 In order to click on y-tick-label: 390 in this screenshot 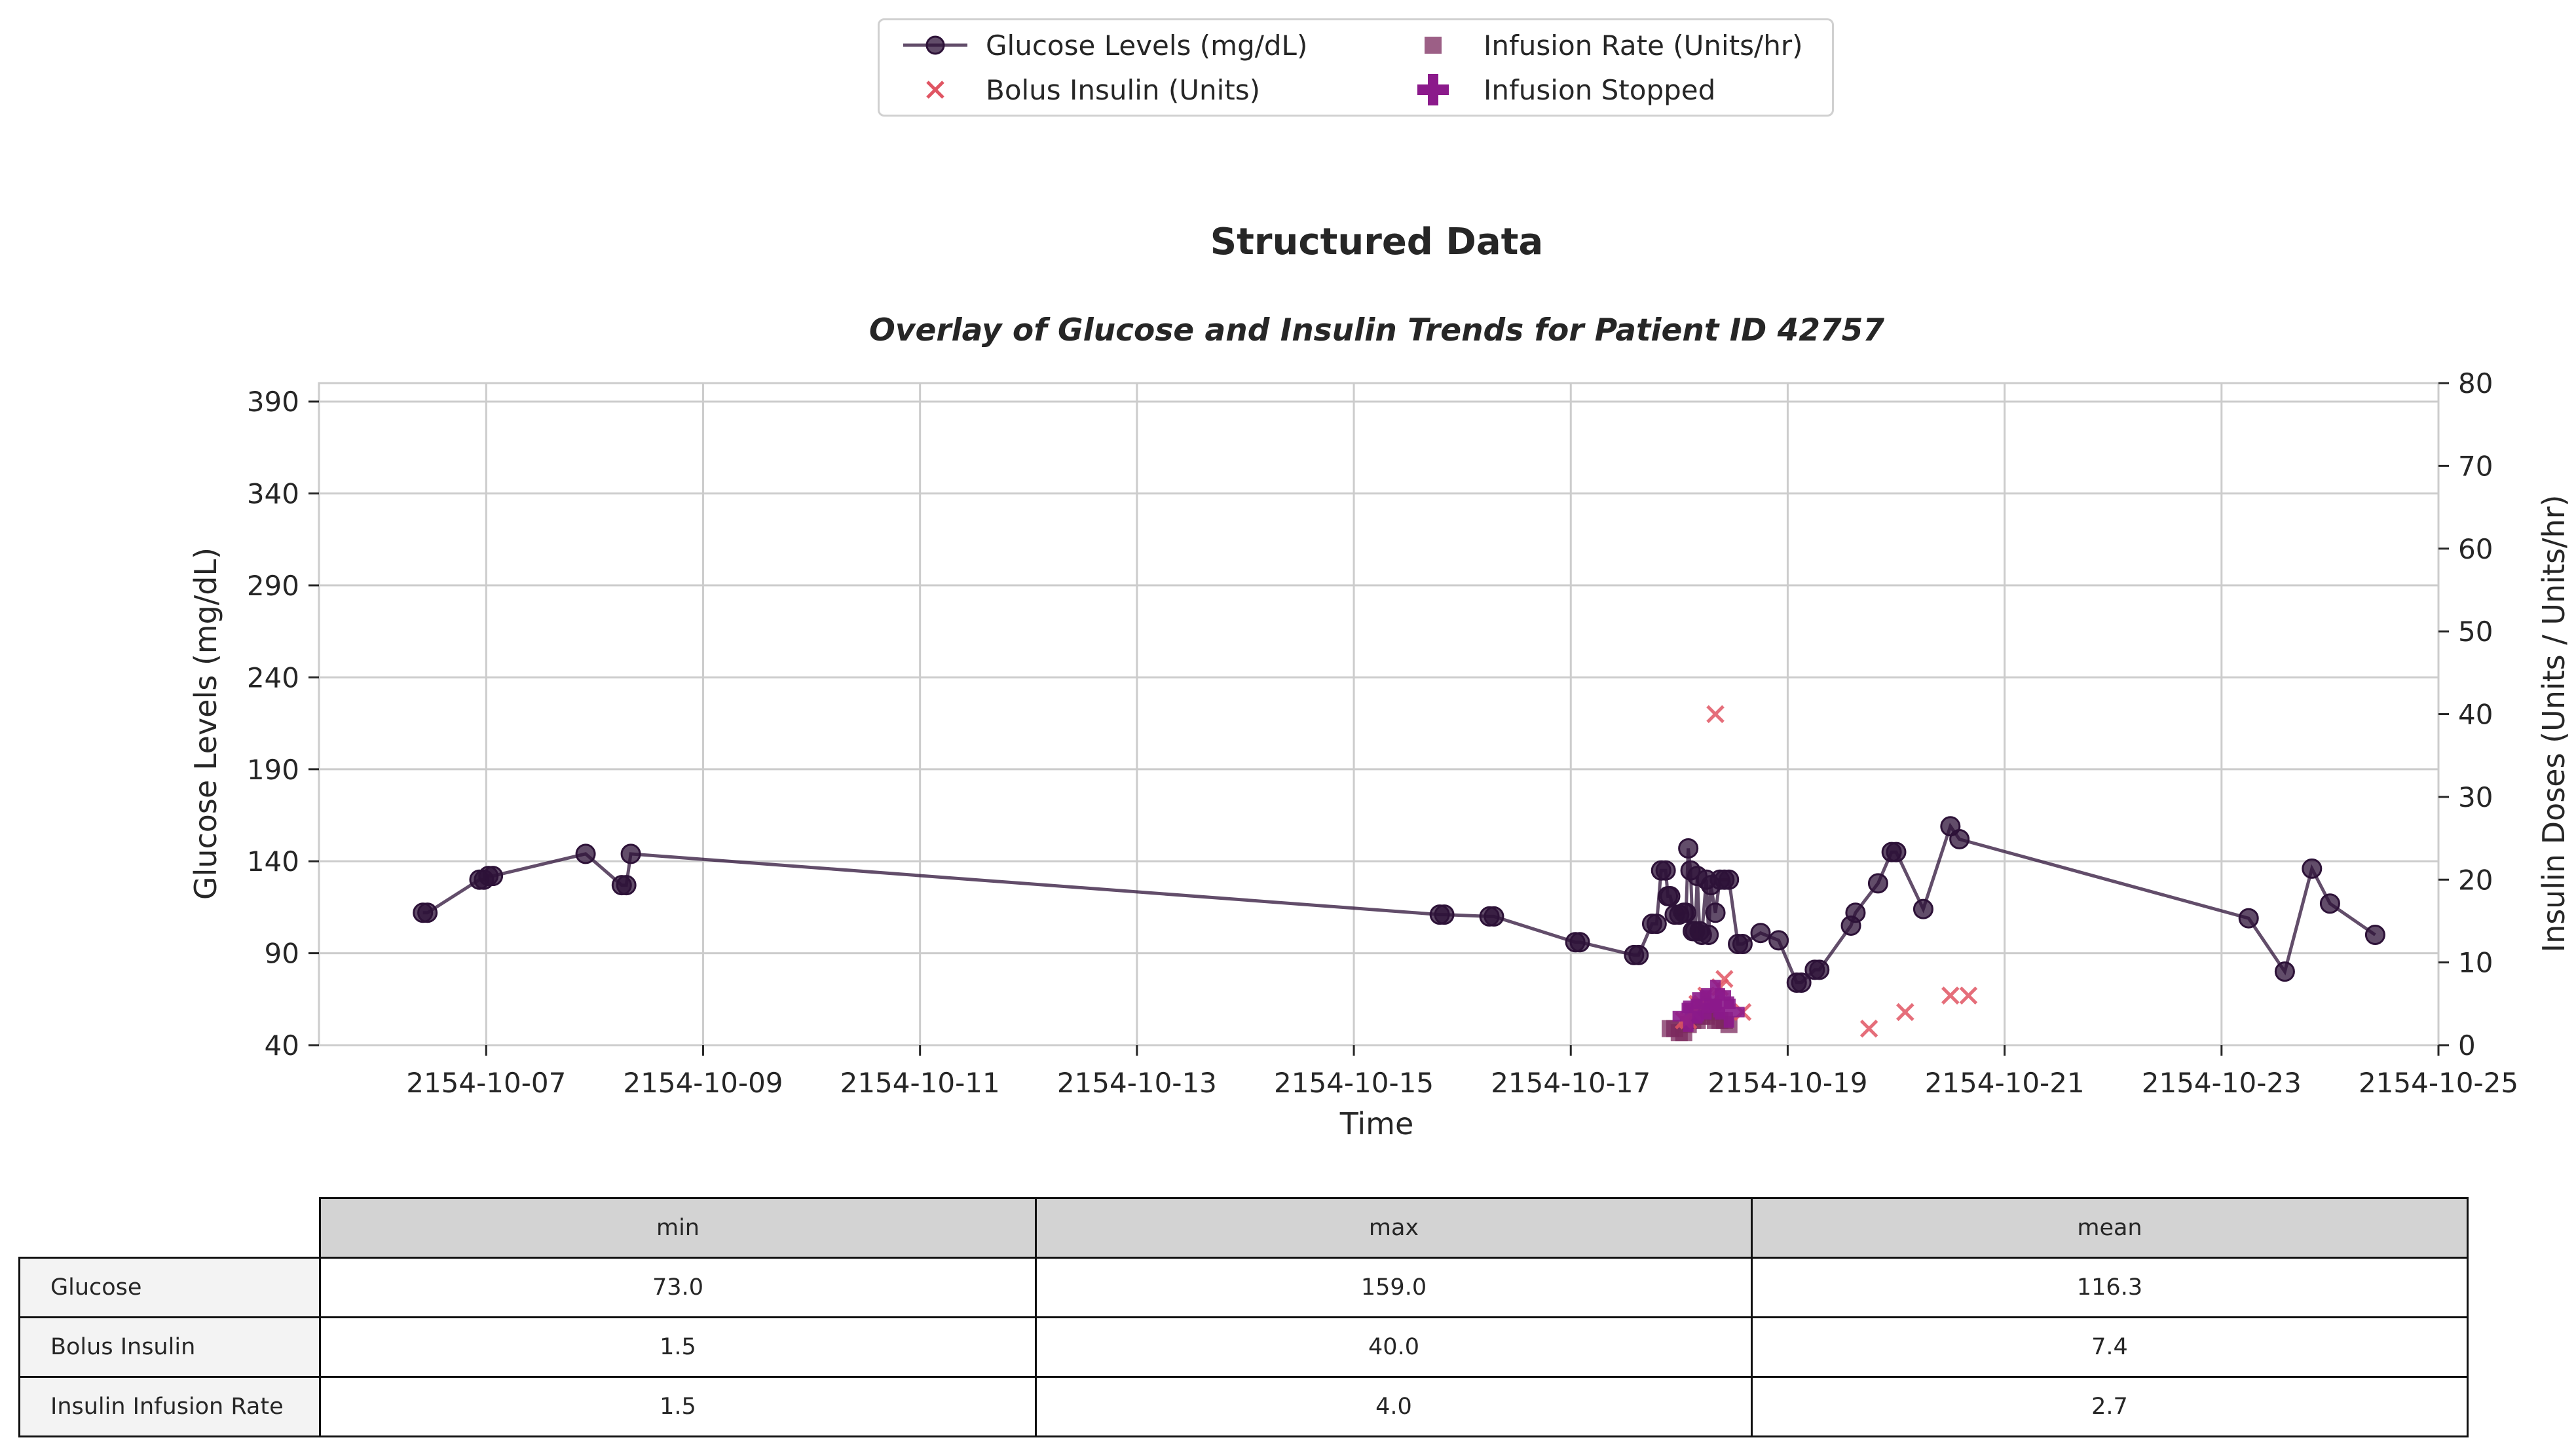, I will do `click(273, 402)`.